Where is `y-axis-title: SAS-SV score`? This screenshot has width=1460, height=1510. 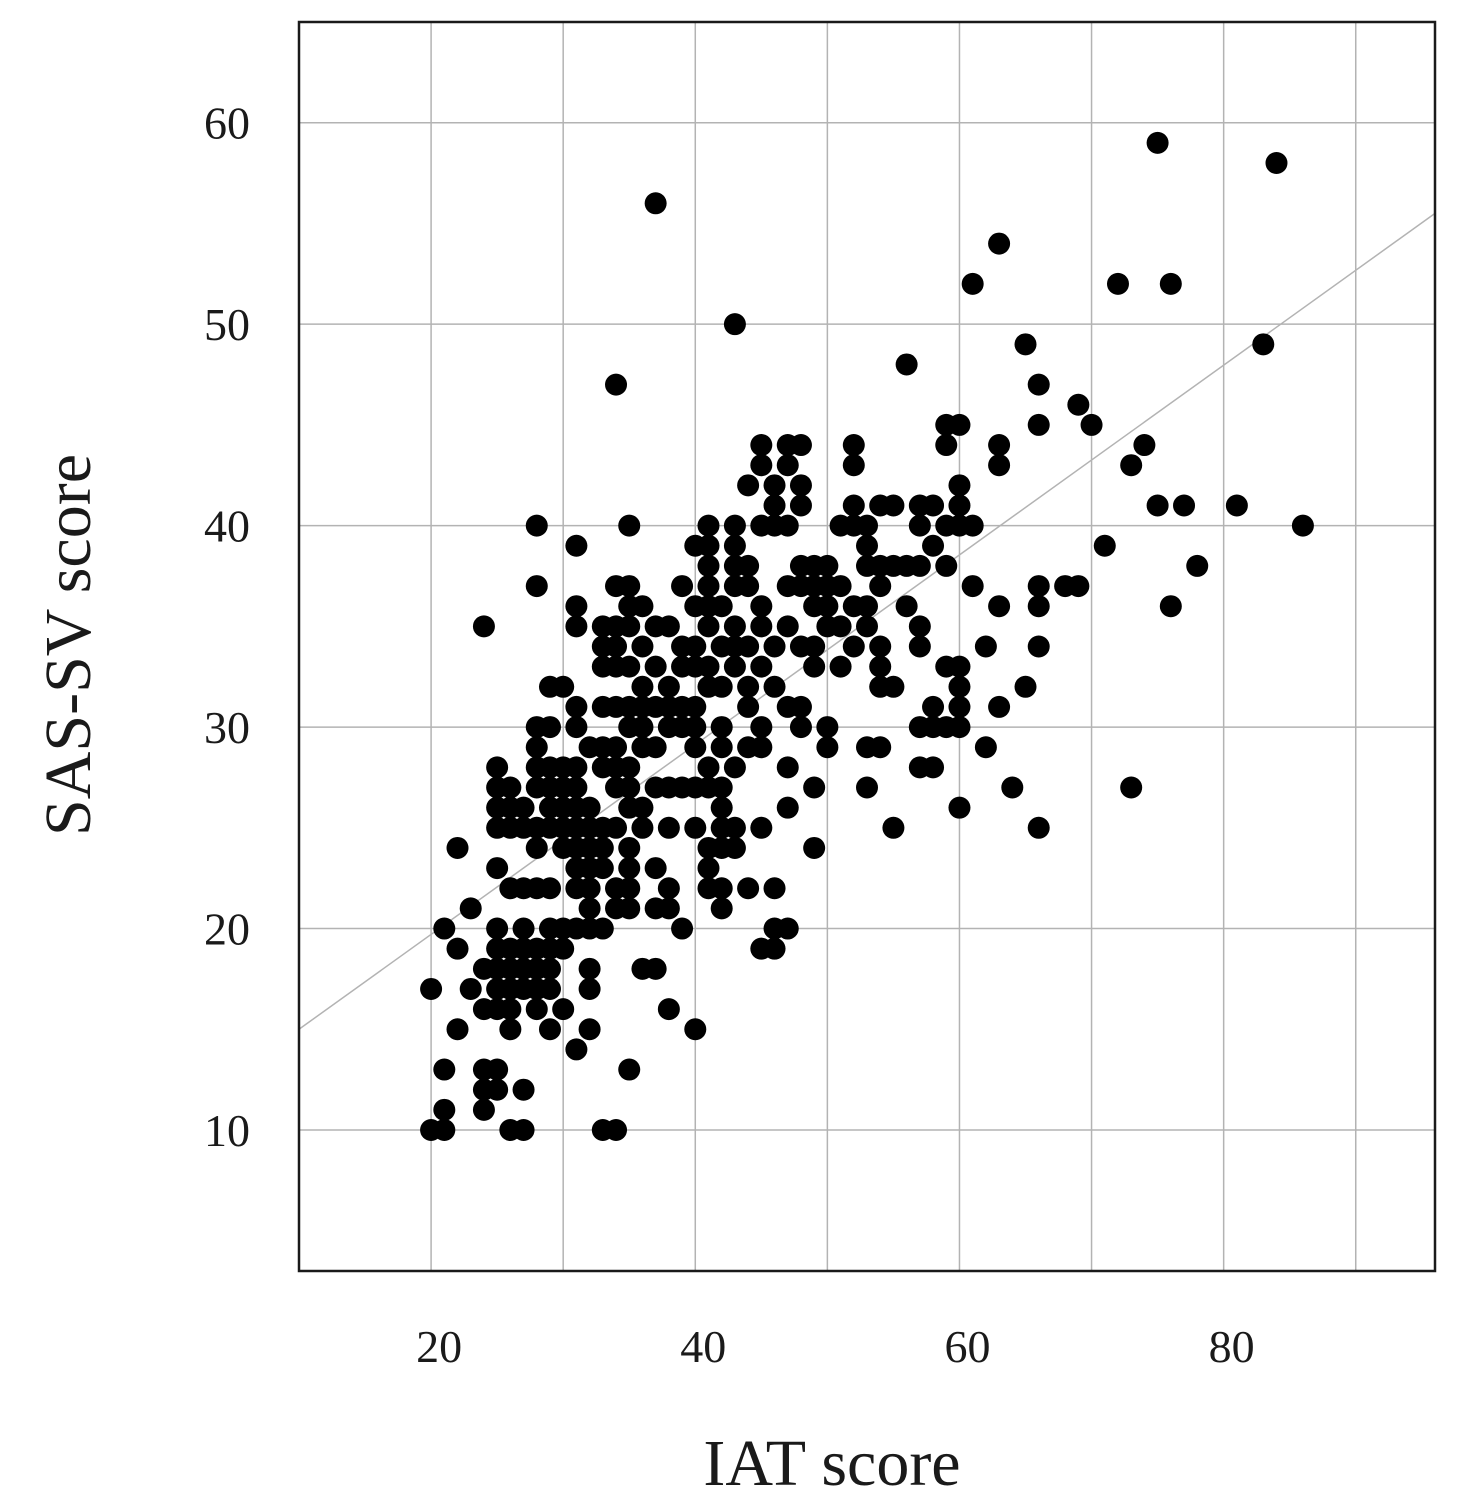
y-axis-title: SAS-SV score is located at coordinates (68, 645).